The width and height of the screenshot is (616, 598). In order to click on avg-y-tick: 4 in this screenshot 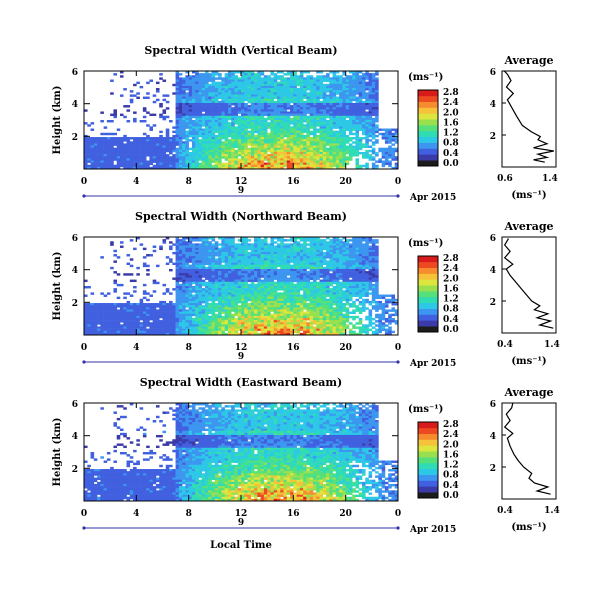, I will do `click(493, 105)`.